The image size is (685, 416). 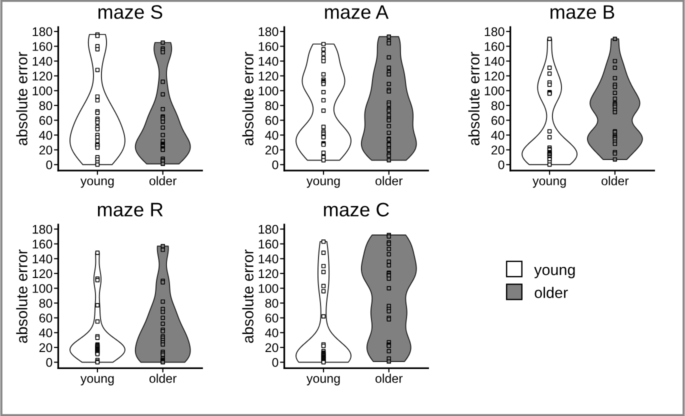 What do you see at coordinates (551, 292) in the screenshot?
I see `legend-label: older` at bounding box center [551, 292].